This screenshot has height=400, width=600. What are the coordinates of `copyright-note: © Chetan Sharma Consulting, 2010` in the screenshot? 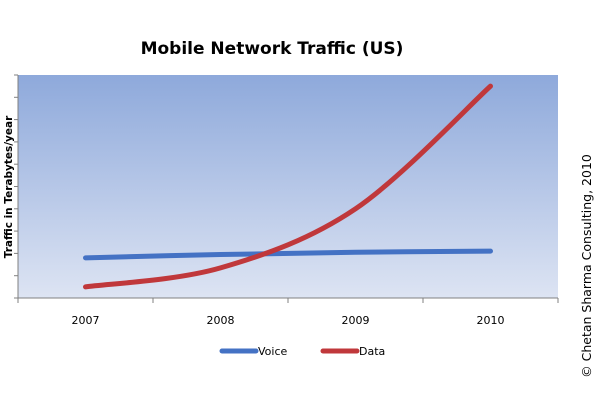 It's located at (586, 266).